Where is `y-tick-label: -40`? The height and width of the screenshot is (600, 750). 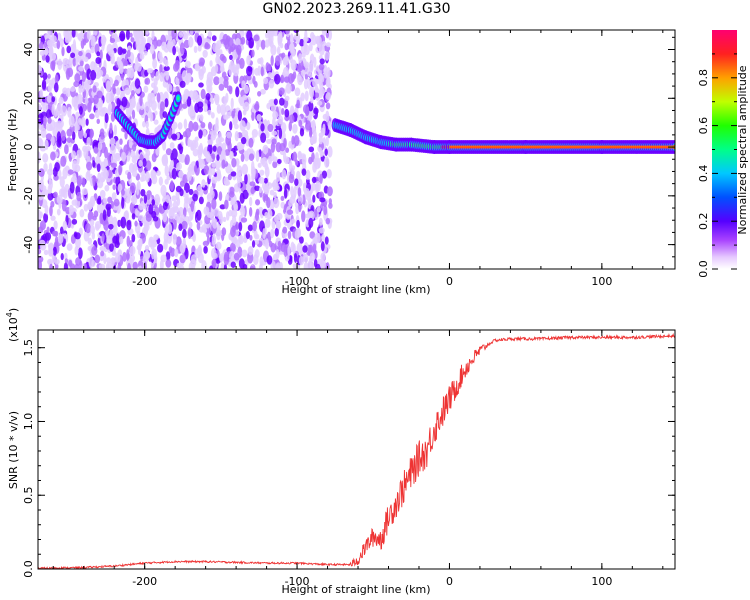 y-tick-label: -40 is located at coordinates (28, 245).